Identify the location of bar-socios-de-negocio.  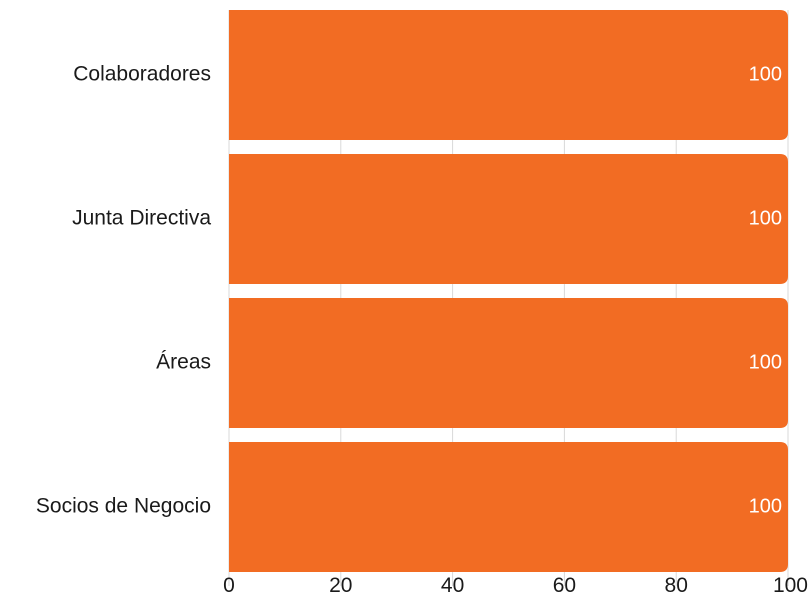
(508, 507).